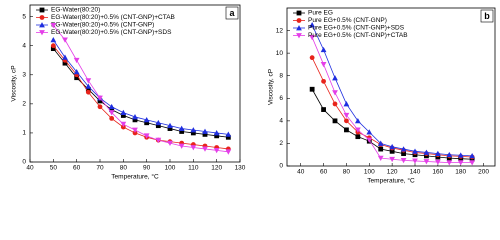  What do you see at coordinates (369, 172) in the screenshot?
I see `x-tick-label: 100` at bounding box center [369, 172].